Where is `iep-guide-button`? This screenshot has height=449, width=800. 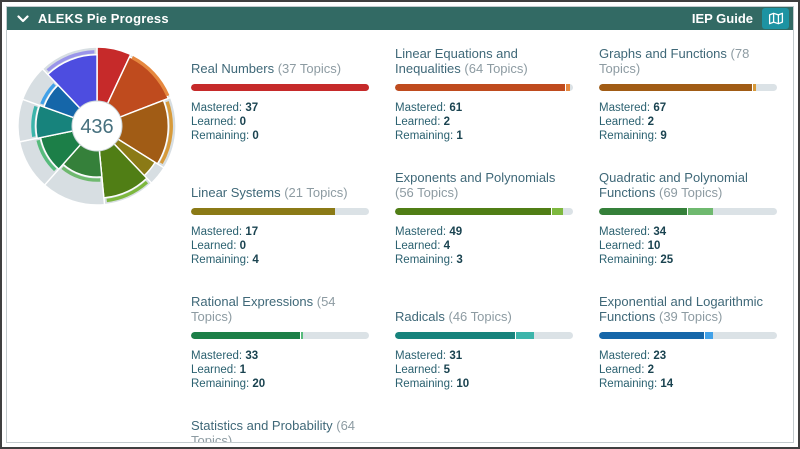 iep-guide-button is located at coordinates (775, 18).